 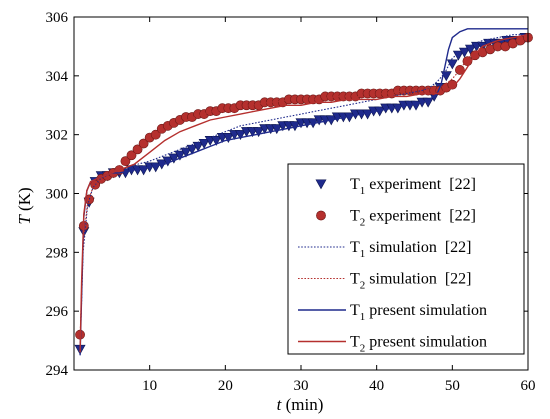 What do you see at coordinates (149, 386) in the screenshot?
I see `x-tick-label: 10` at bounding box center [149, 386].